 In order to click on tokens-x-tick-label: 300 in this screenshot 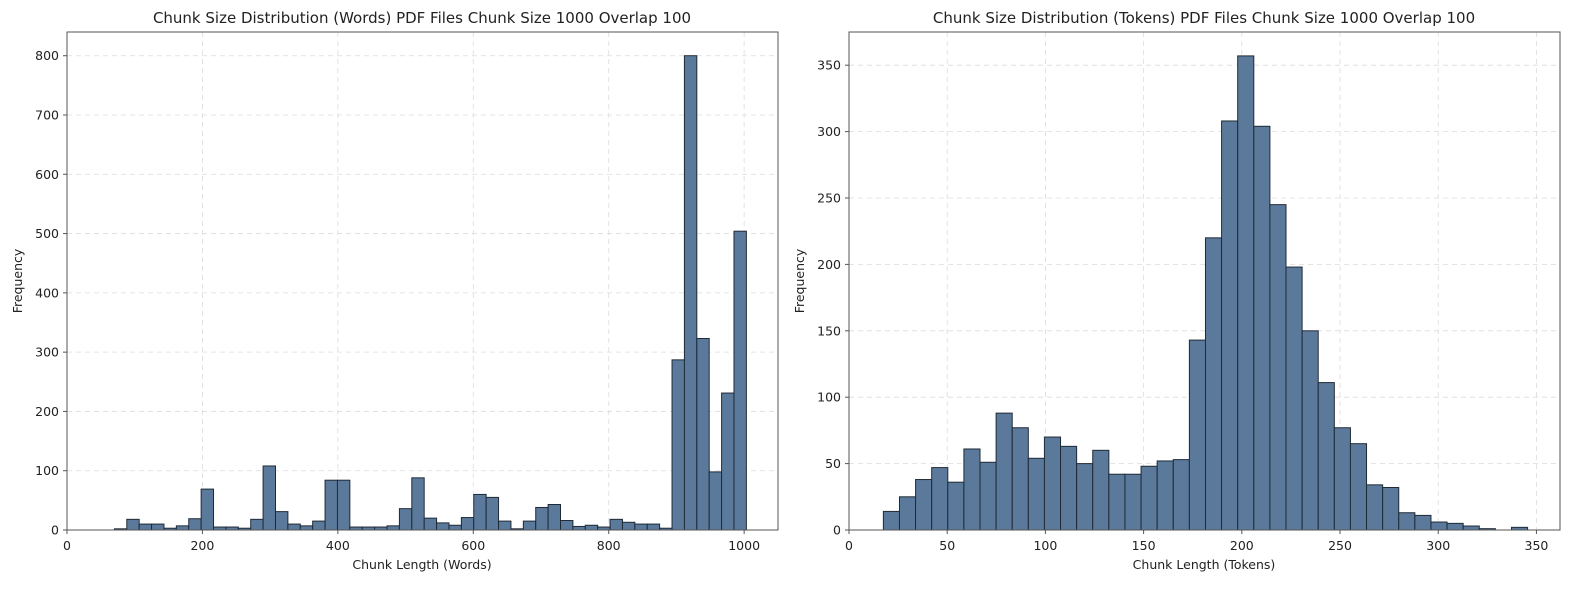, I will do `click(1438, 545)`.